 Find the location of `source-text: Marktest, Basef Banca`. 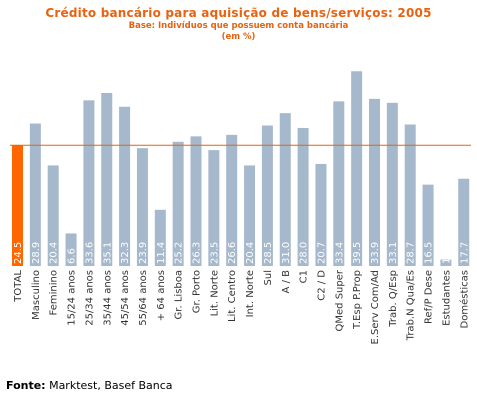

source-text: Marktest, Basef Banca is located at coordinates (111, 385).